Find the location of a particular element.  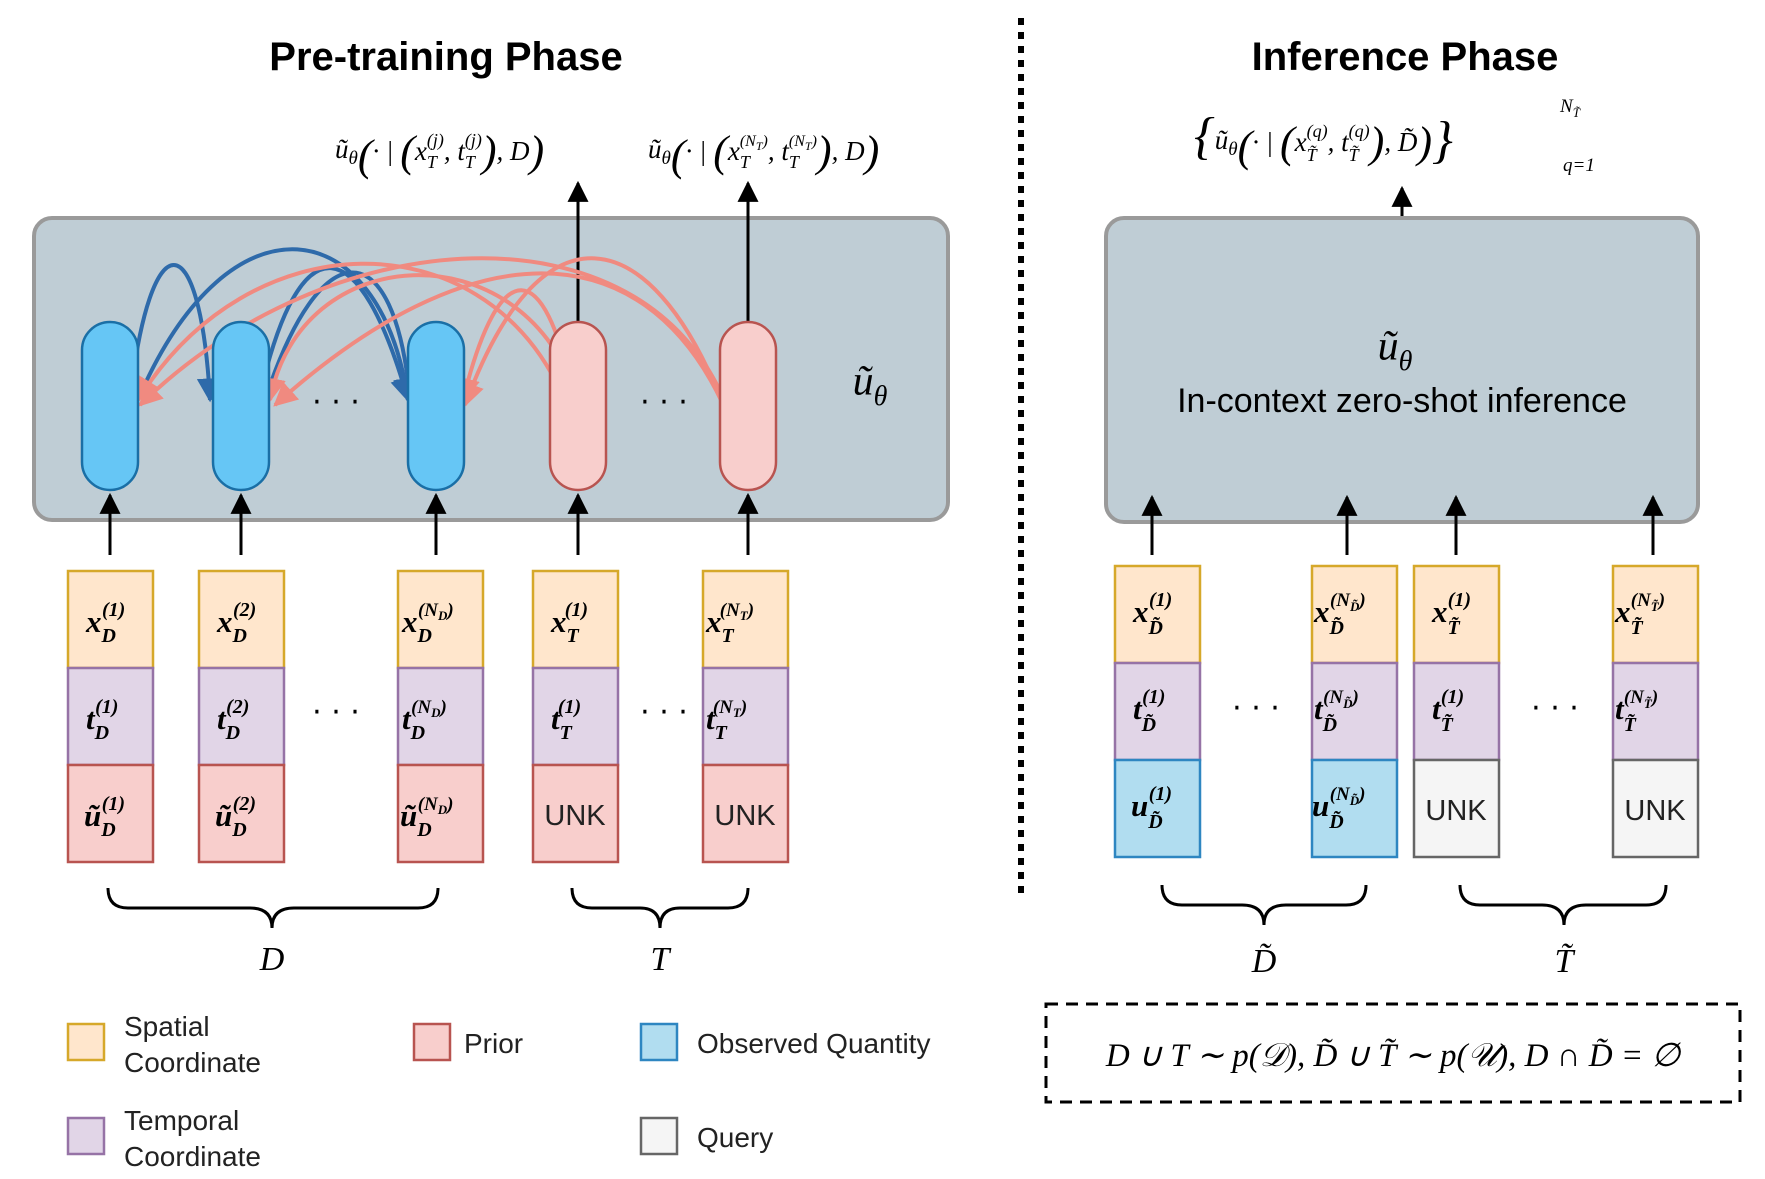

legend-label-observed: Observed Quantity is located at coordinates (813, 1043).